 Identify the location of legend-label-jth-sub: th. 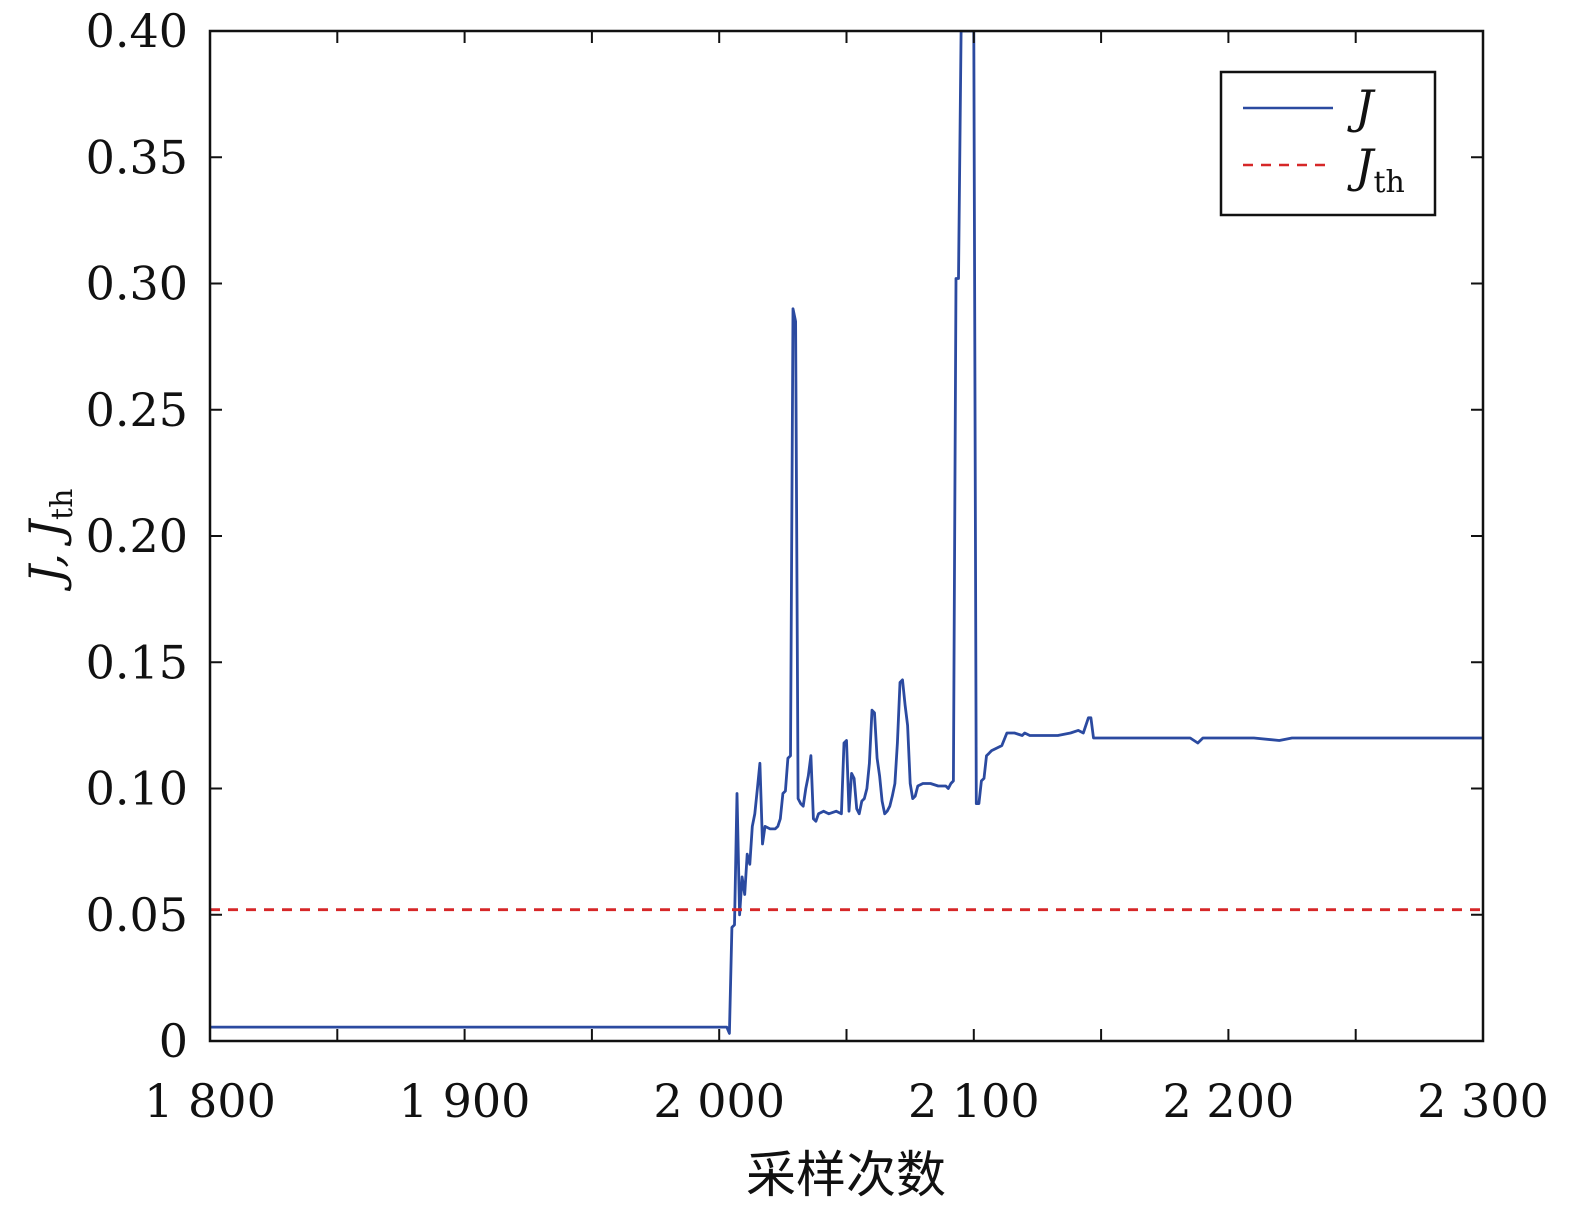
(1388, 182).